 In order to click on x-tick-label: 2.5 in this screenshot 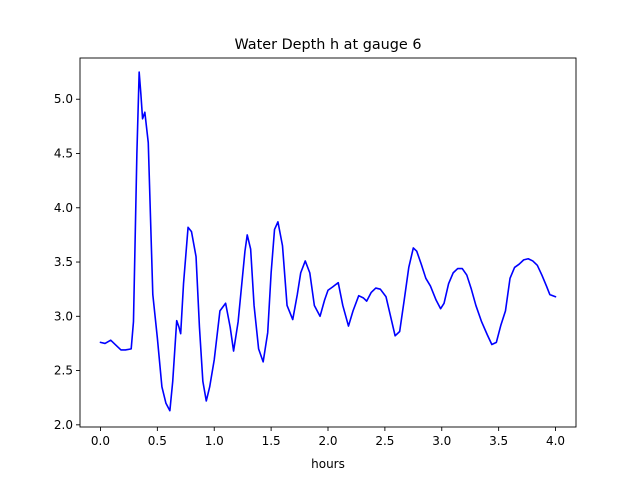, I will do `click(384, 441)`.